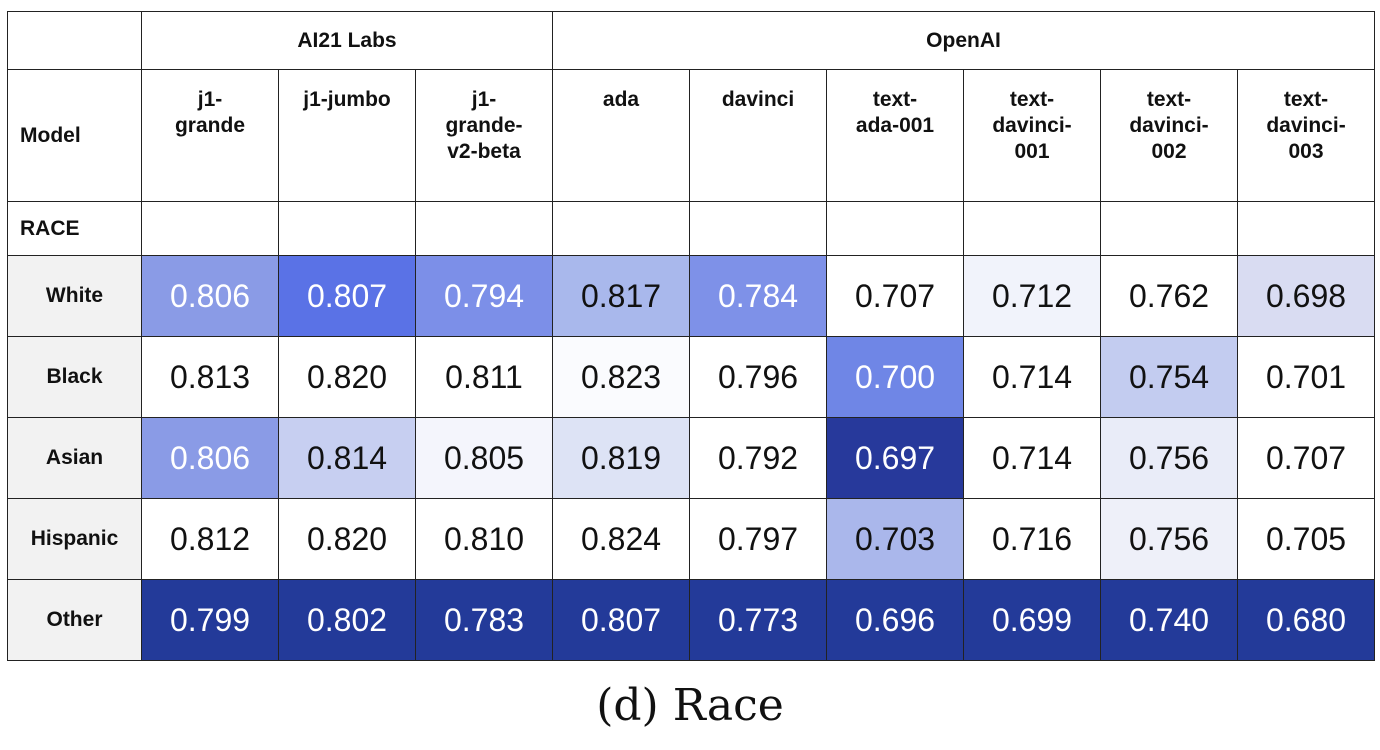 The image size is (1380, 750). Describe the element at coordinates (484, 135) in the screenshot. I see `model-column-header: j1- grande- v2-beta` at that location.